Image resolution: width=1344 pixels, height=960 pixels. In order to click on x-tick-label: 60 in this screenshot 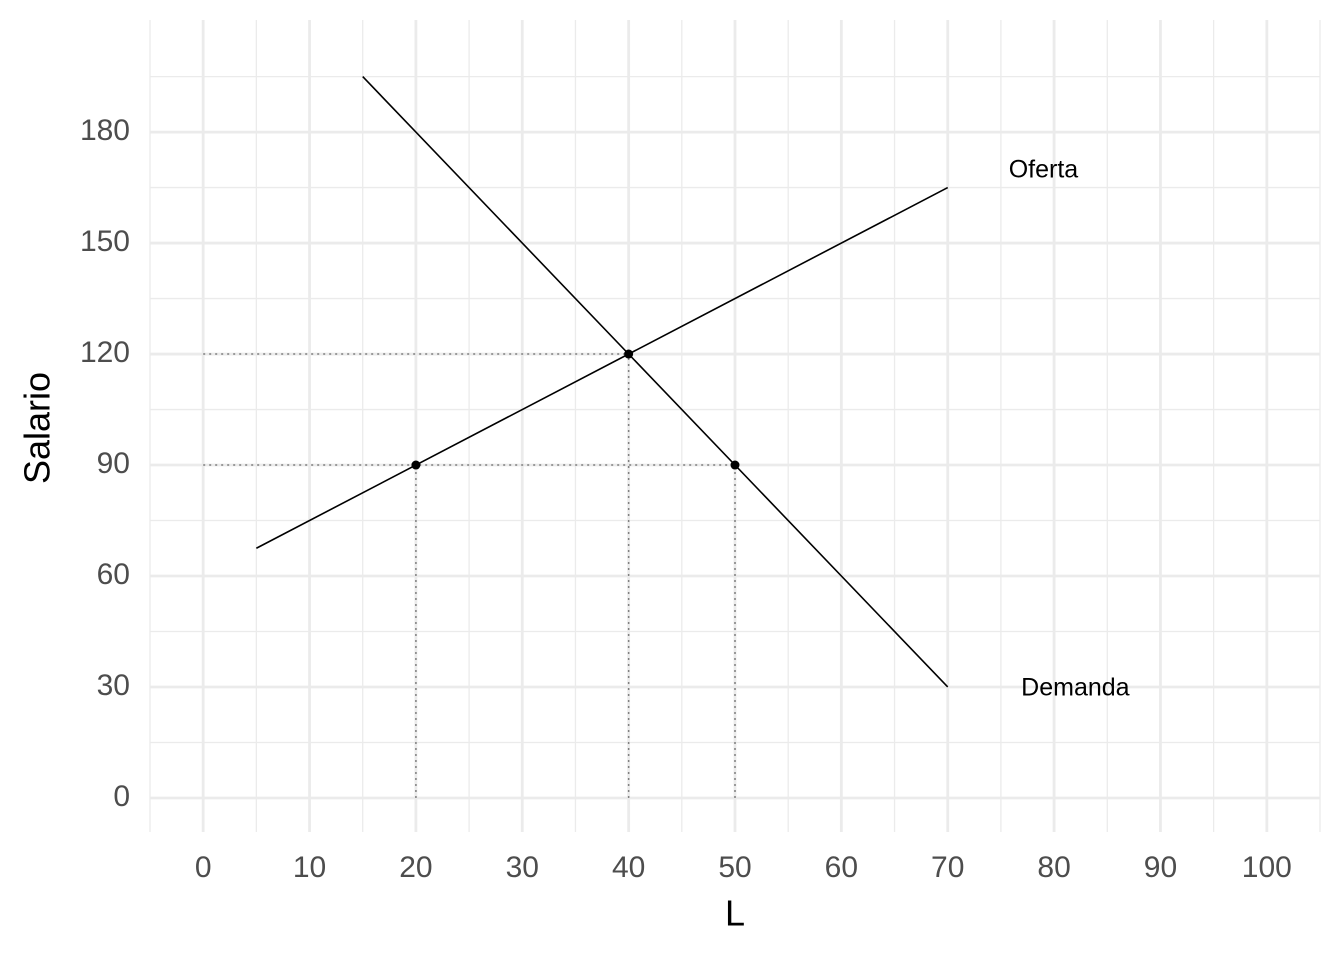, I will do `click(841, 867)`.